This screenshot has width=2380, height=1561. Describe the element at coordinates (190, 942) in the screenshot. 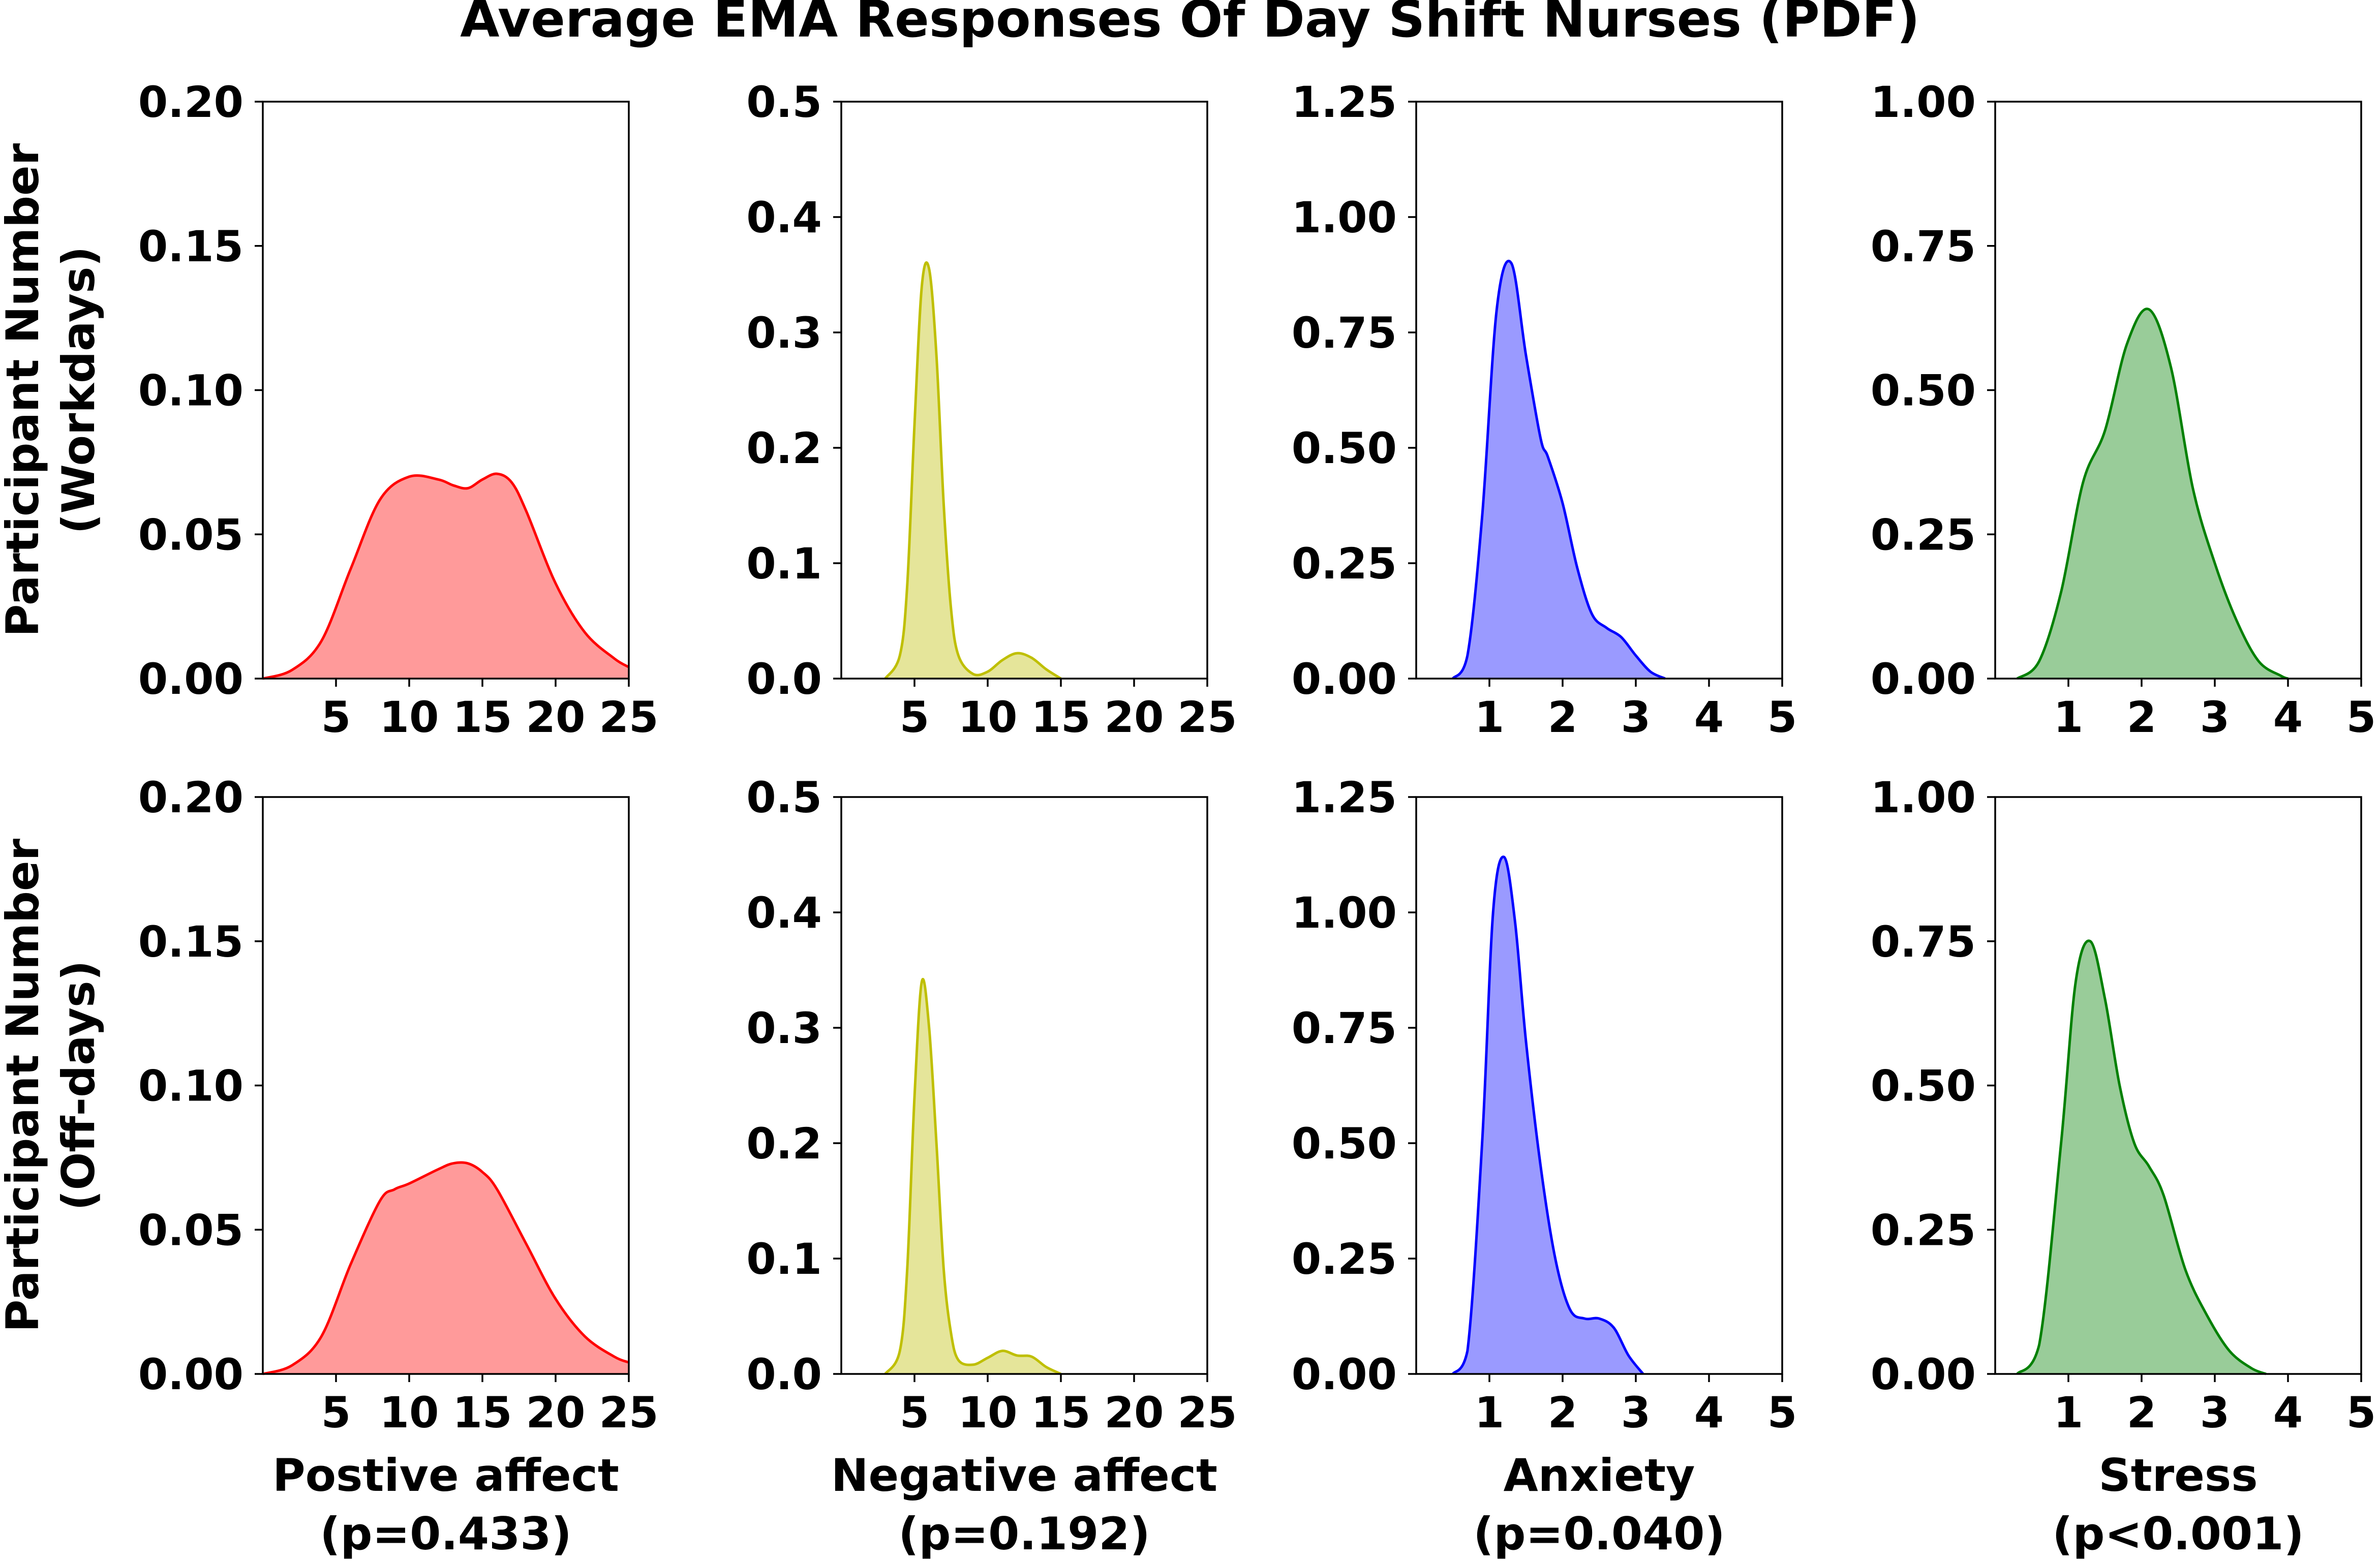

I see `y-tick-label: 0.15` at that location.